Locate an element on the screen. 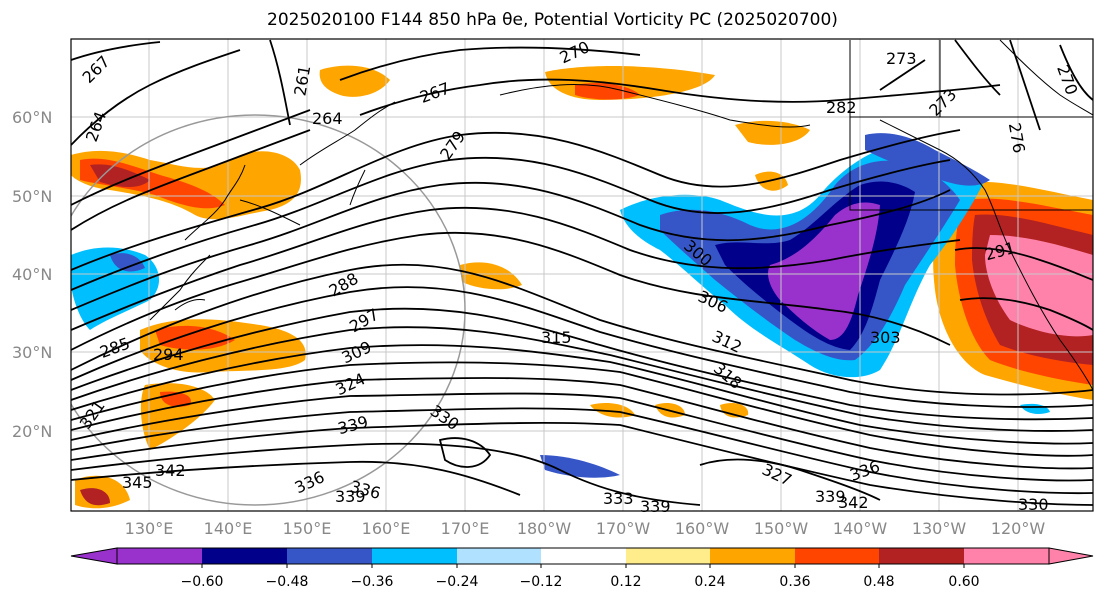 The height and width of the screenshot is (603, 1105). colorbar-tick: −0.48 is located at coordinates (287, 582).